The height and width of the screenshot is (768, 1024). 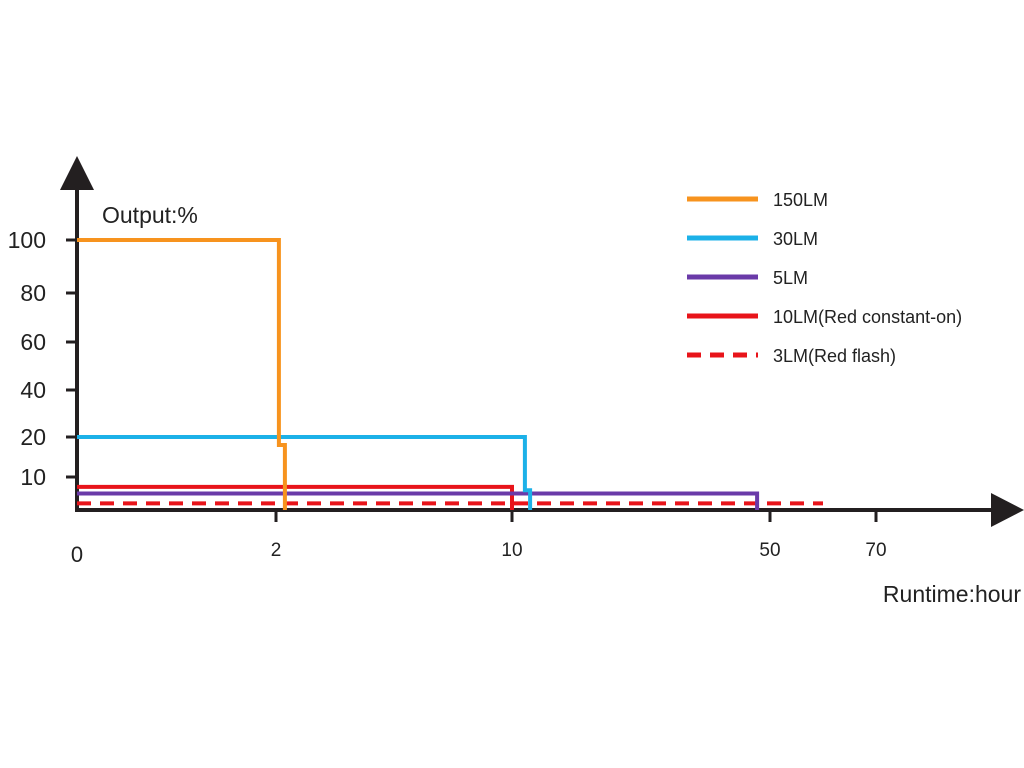 I want to click on series-line-30lm, so click(x=305, y=472).